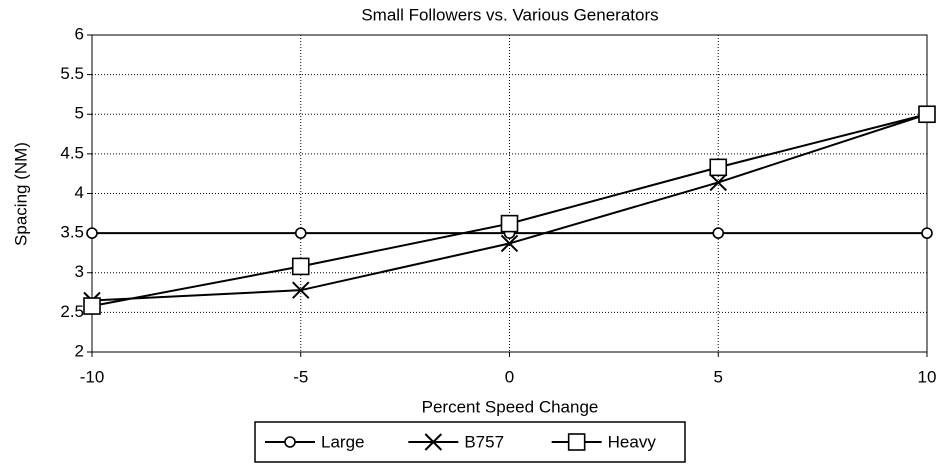 The image size is (945, 465). I want to click on y-axis-label: Spacing (NM), so click(20, 194).